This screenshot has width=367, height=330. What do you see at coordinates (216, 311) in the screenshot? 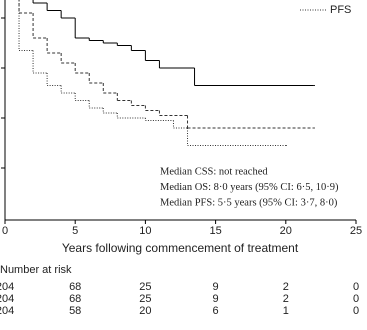
I see `risk-count: 6` at bounding box center [216, 311].